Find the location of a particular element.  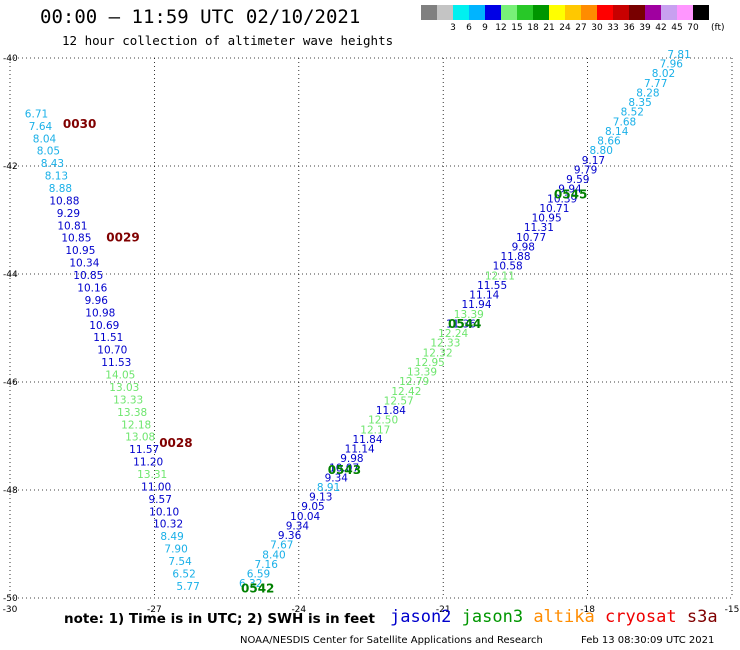

legend-swatch-label: 24 is located at coordinates (565, 28).